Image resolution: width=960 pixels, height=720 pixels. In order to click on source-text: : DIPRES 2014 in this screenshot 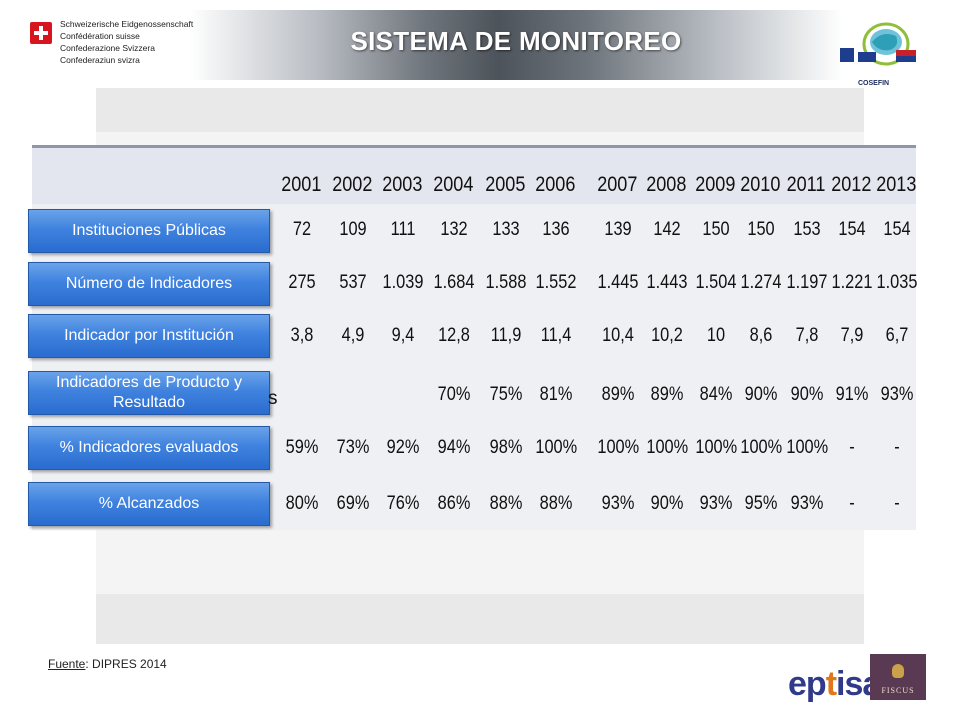, I will do `click(126, 664)`.